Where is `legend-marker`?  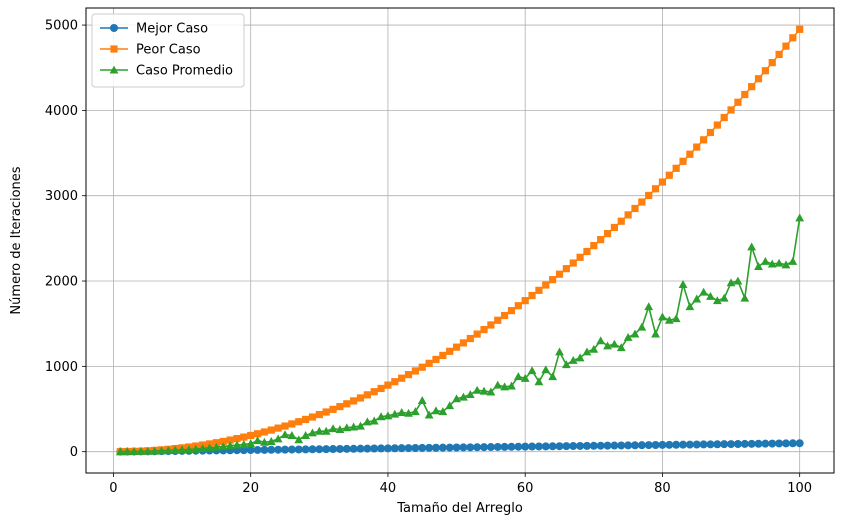
legend-marker is located at coordinates (114, 28).